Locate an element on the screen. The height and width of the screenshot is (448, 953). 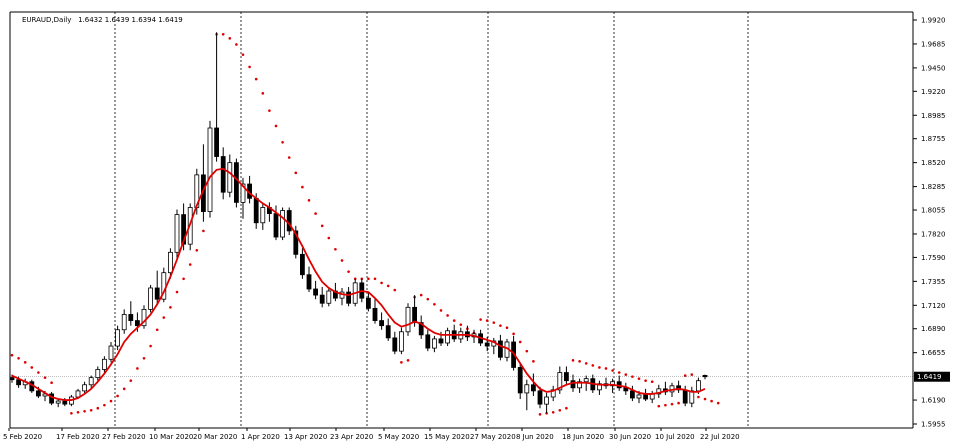
price-tick-label: 1.9685 is located at coordinates (933, 44).